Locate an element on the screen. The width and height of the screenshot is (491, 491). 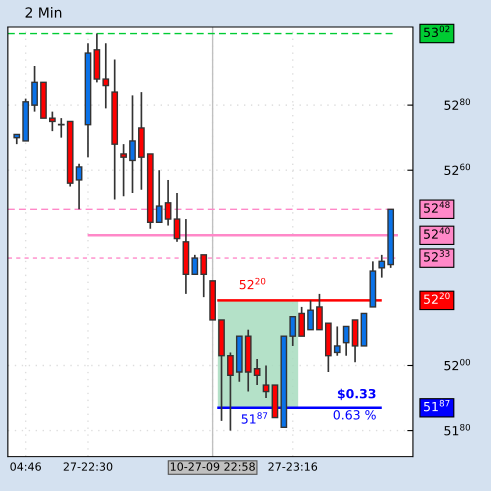
chart-title: 2 Min is located at coordinates (44, 12).